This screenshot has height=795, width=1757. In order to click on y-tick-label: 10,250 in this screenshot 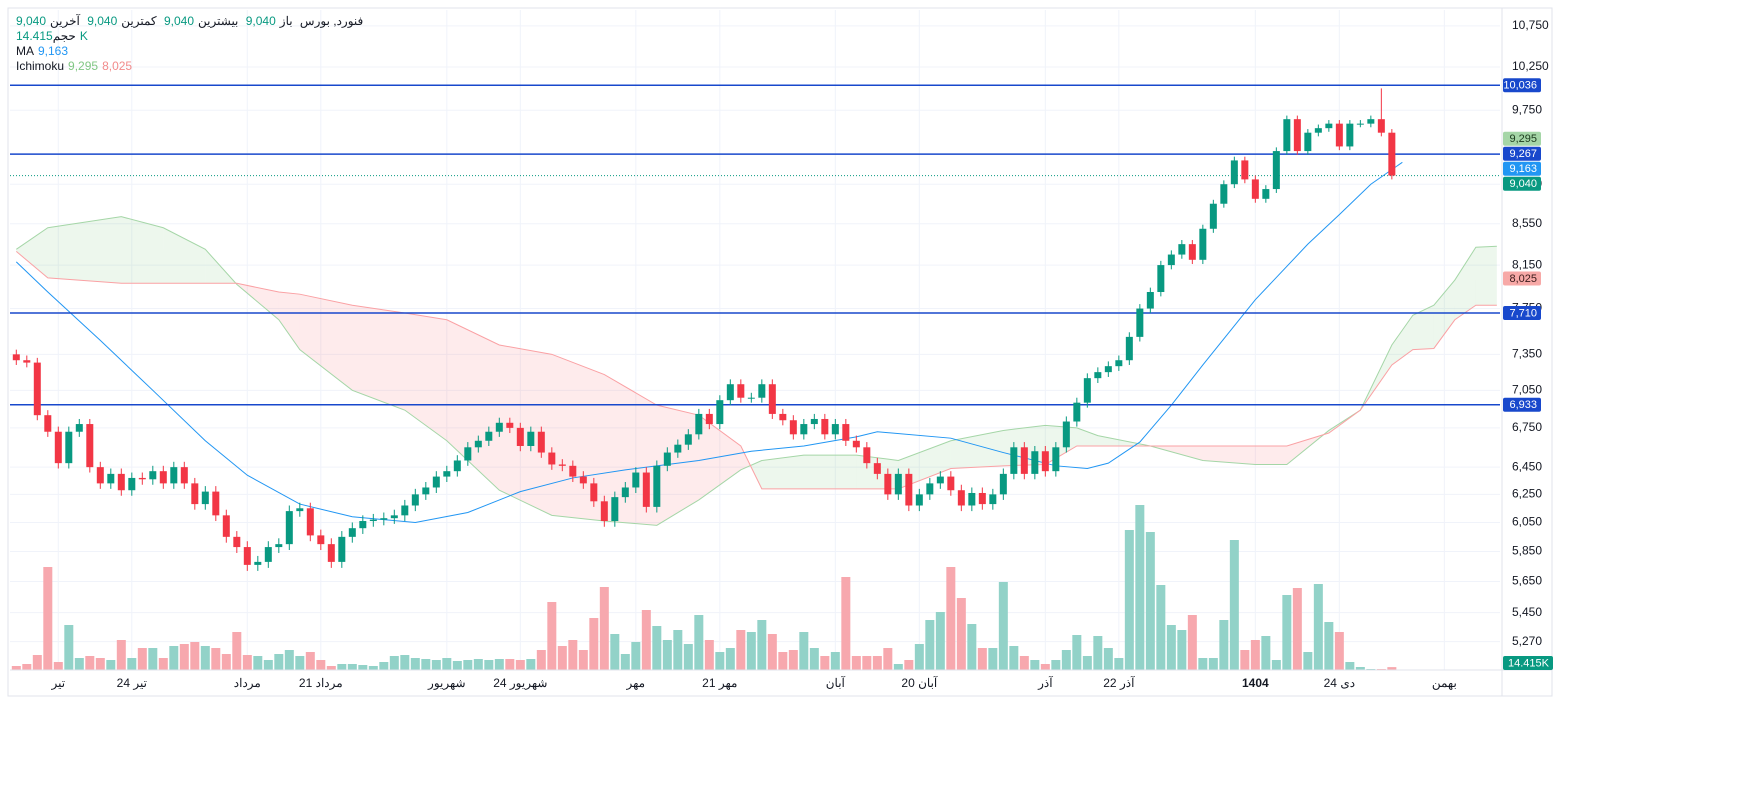, I will do `click(1530, 66)`.